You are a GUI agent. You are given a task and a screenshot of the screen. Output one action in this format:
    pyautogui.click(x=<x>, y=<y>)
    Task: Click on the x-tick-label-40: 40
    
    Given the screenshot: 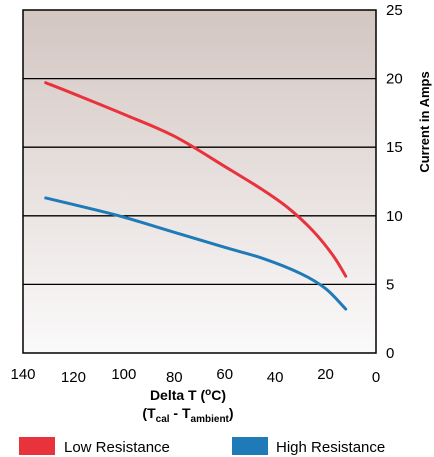 What is the action you would take?
    pyautogui.click(x=275, y=377)
    